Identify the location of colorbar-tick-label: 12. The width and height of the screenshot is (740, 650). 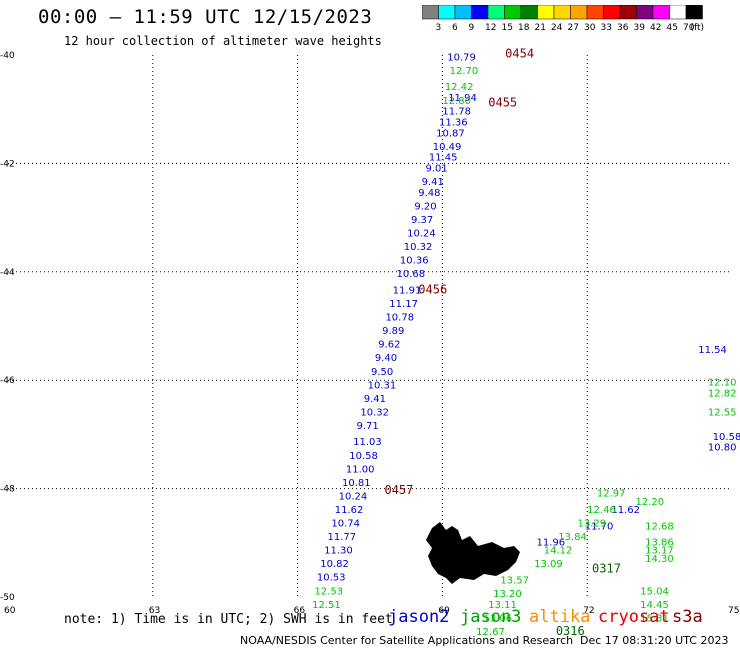
(490, 28).